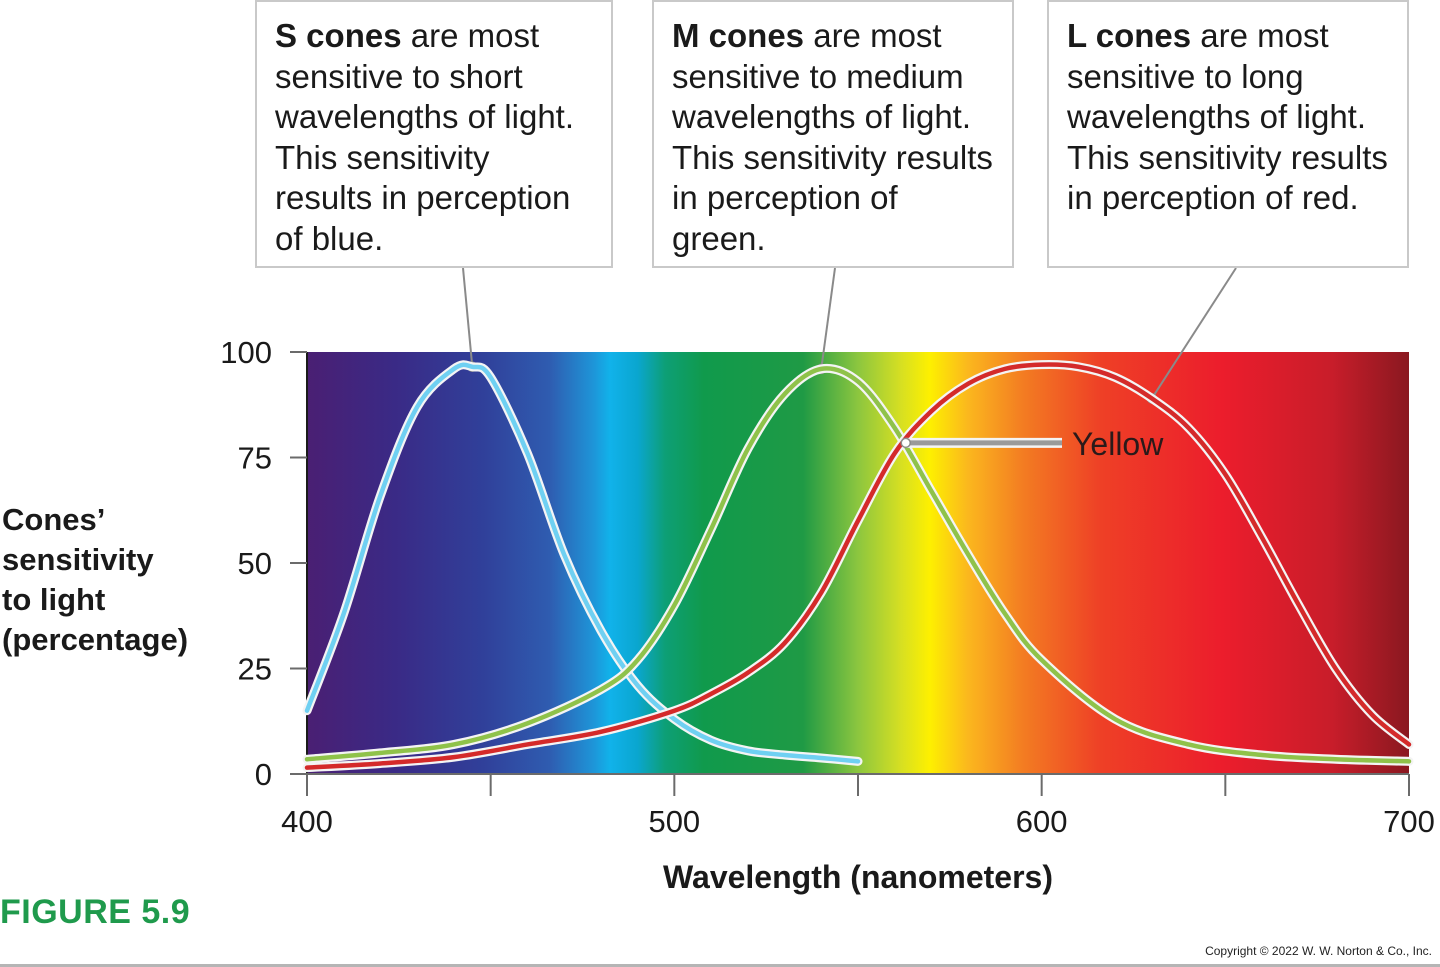 This screenshot has width=1440, height=967. Describe the element at coordinates (338, 35) in the screenshot. I see `callout-s-bold: S cones` at that location.